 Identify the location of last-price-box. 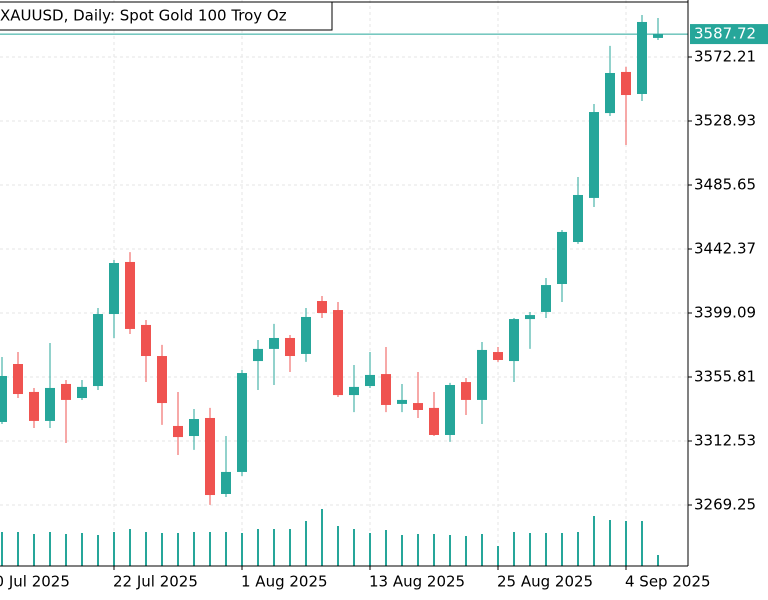
(729, 34).